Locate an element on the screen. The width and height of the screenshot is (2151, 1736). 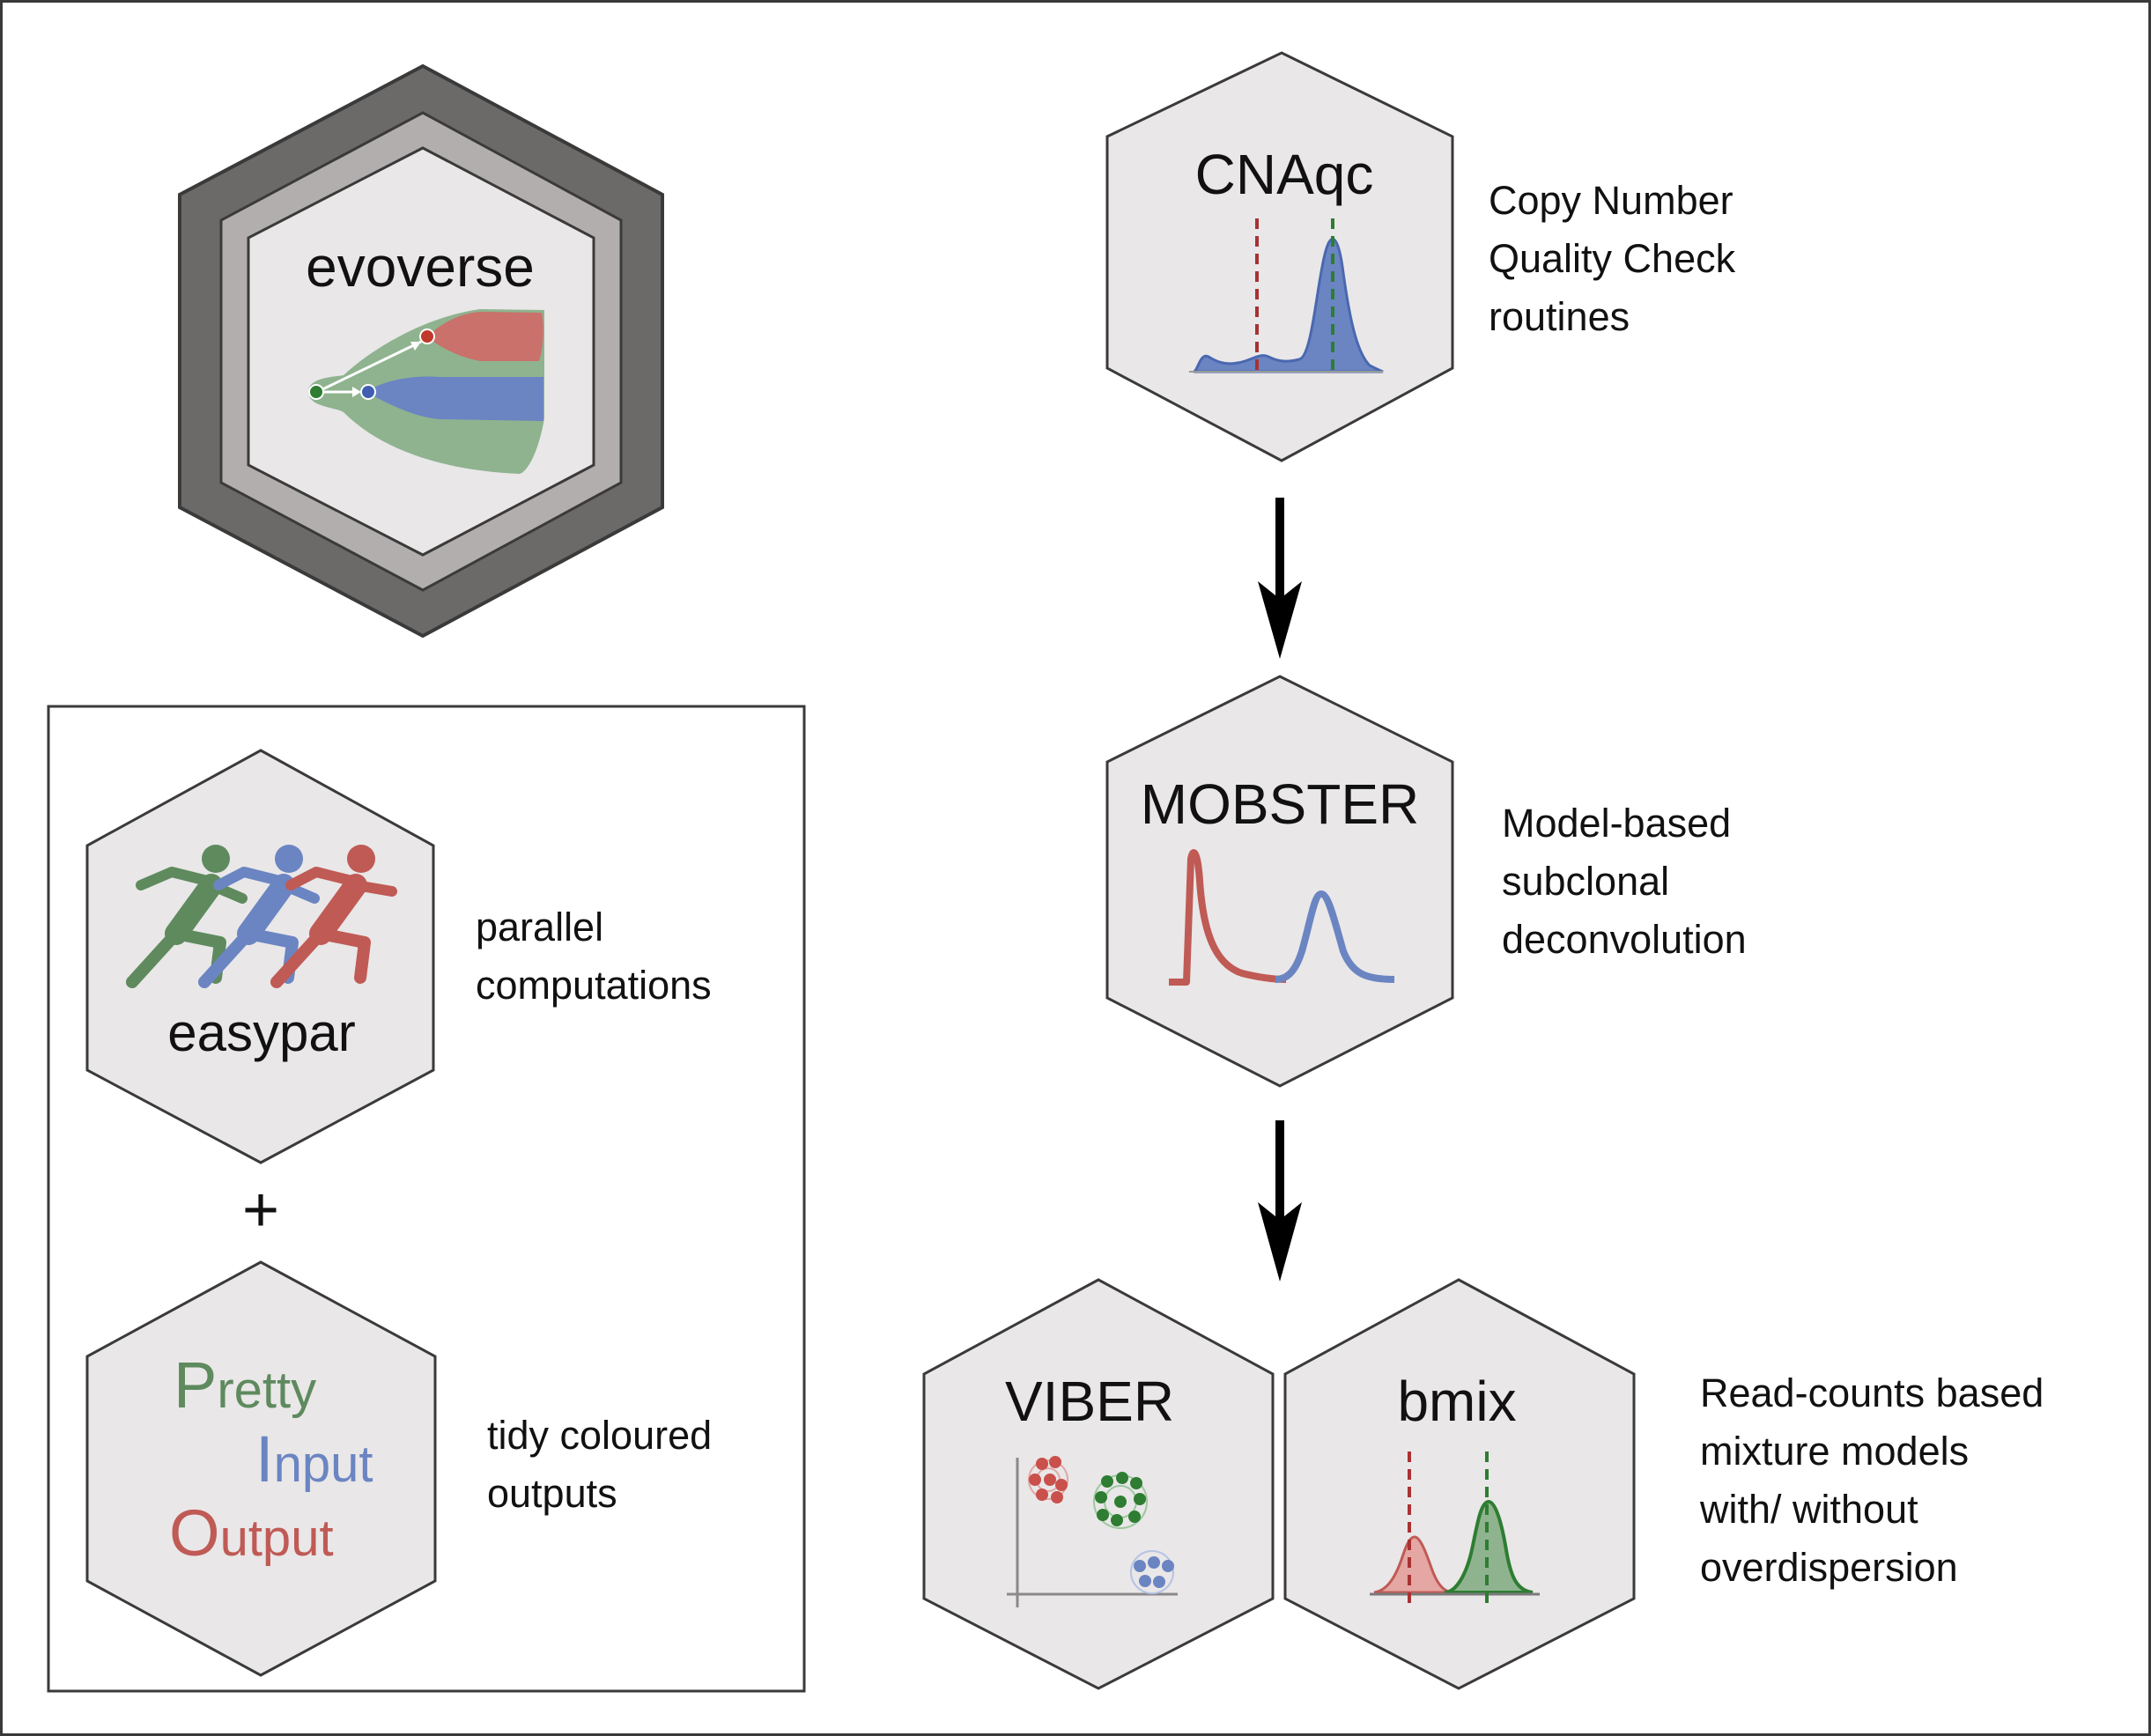
pio-description-line-1: tidy coloured is located at coordinates (599, 1435).